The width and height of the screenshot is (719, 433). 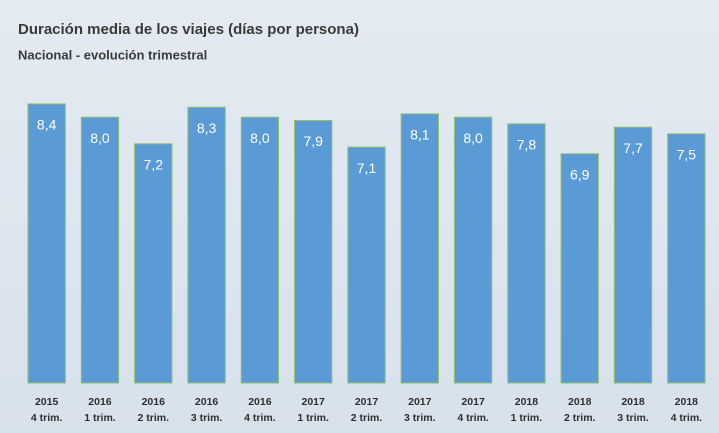 I want to click on value-label: 8,1, so click(x=420, y=135).